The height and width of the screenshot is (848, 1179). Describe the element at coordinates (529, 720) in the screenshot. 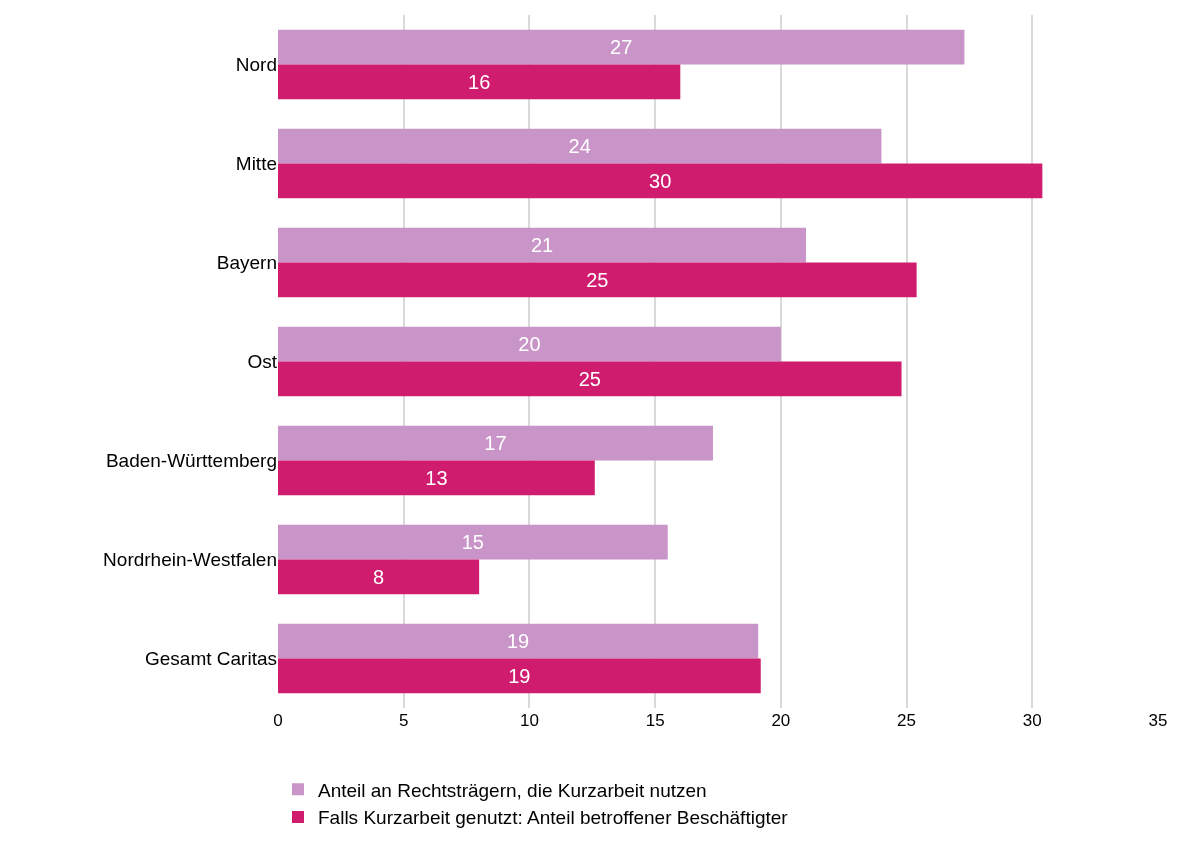

I see `x-tick-label: 10` at that location.